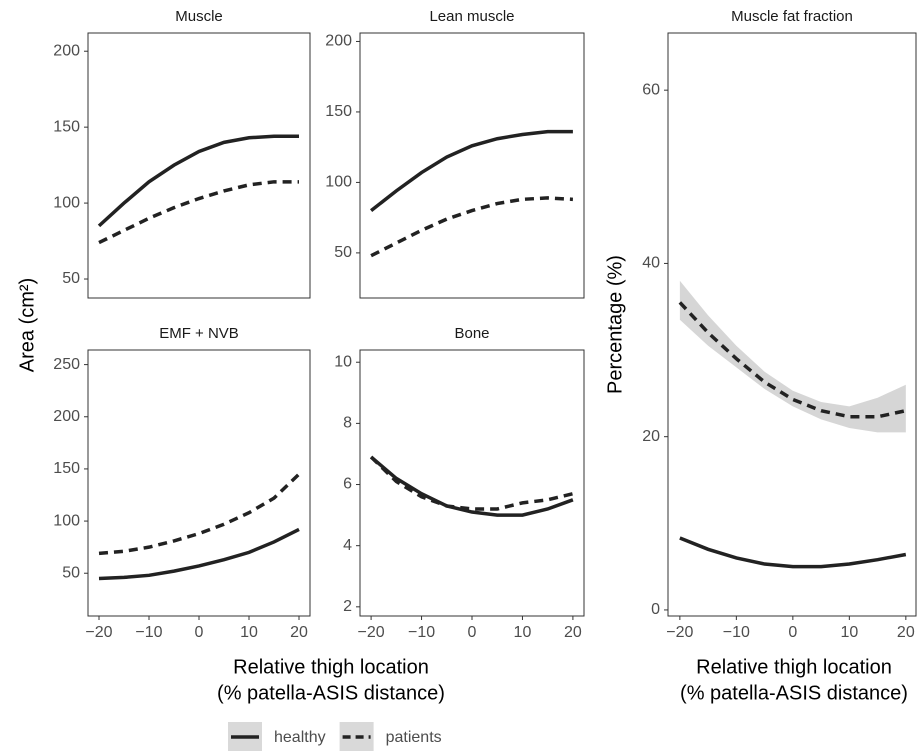 The width and height of the screenshot is (920, 756). I want to click on y-tick-label: 10, so click(343, 361).